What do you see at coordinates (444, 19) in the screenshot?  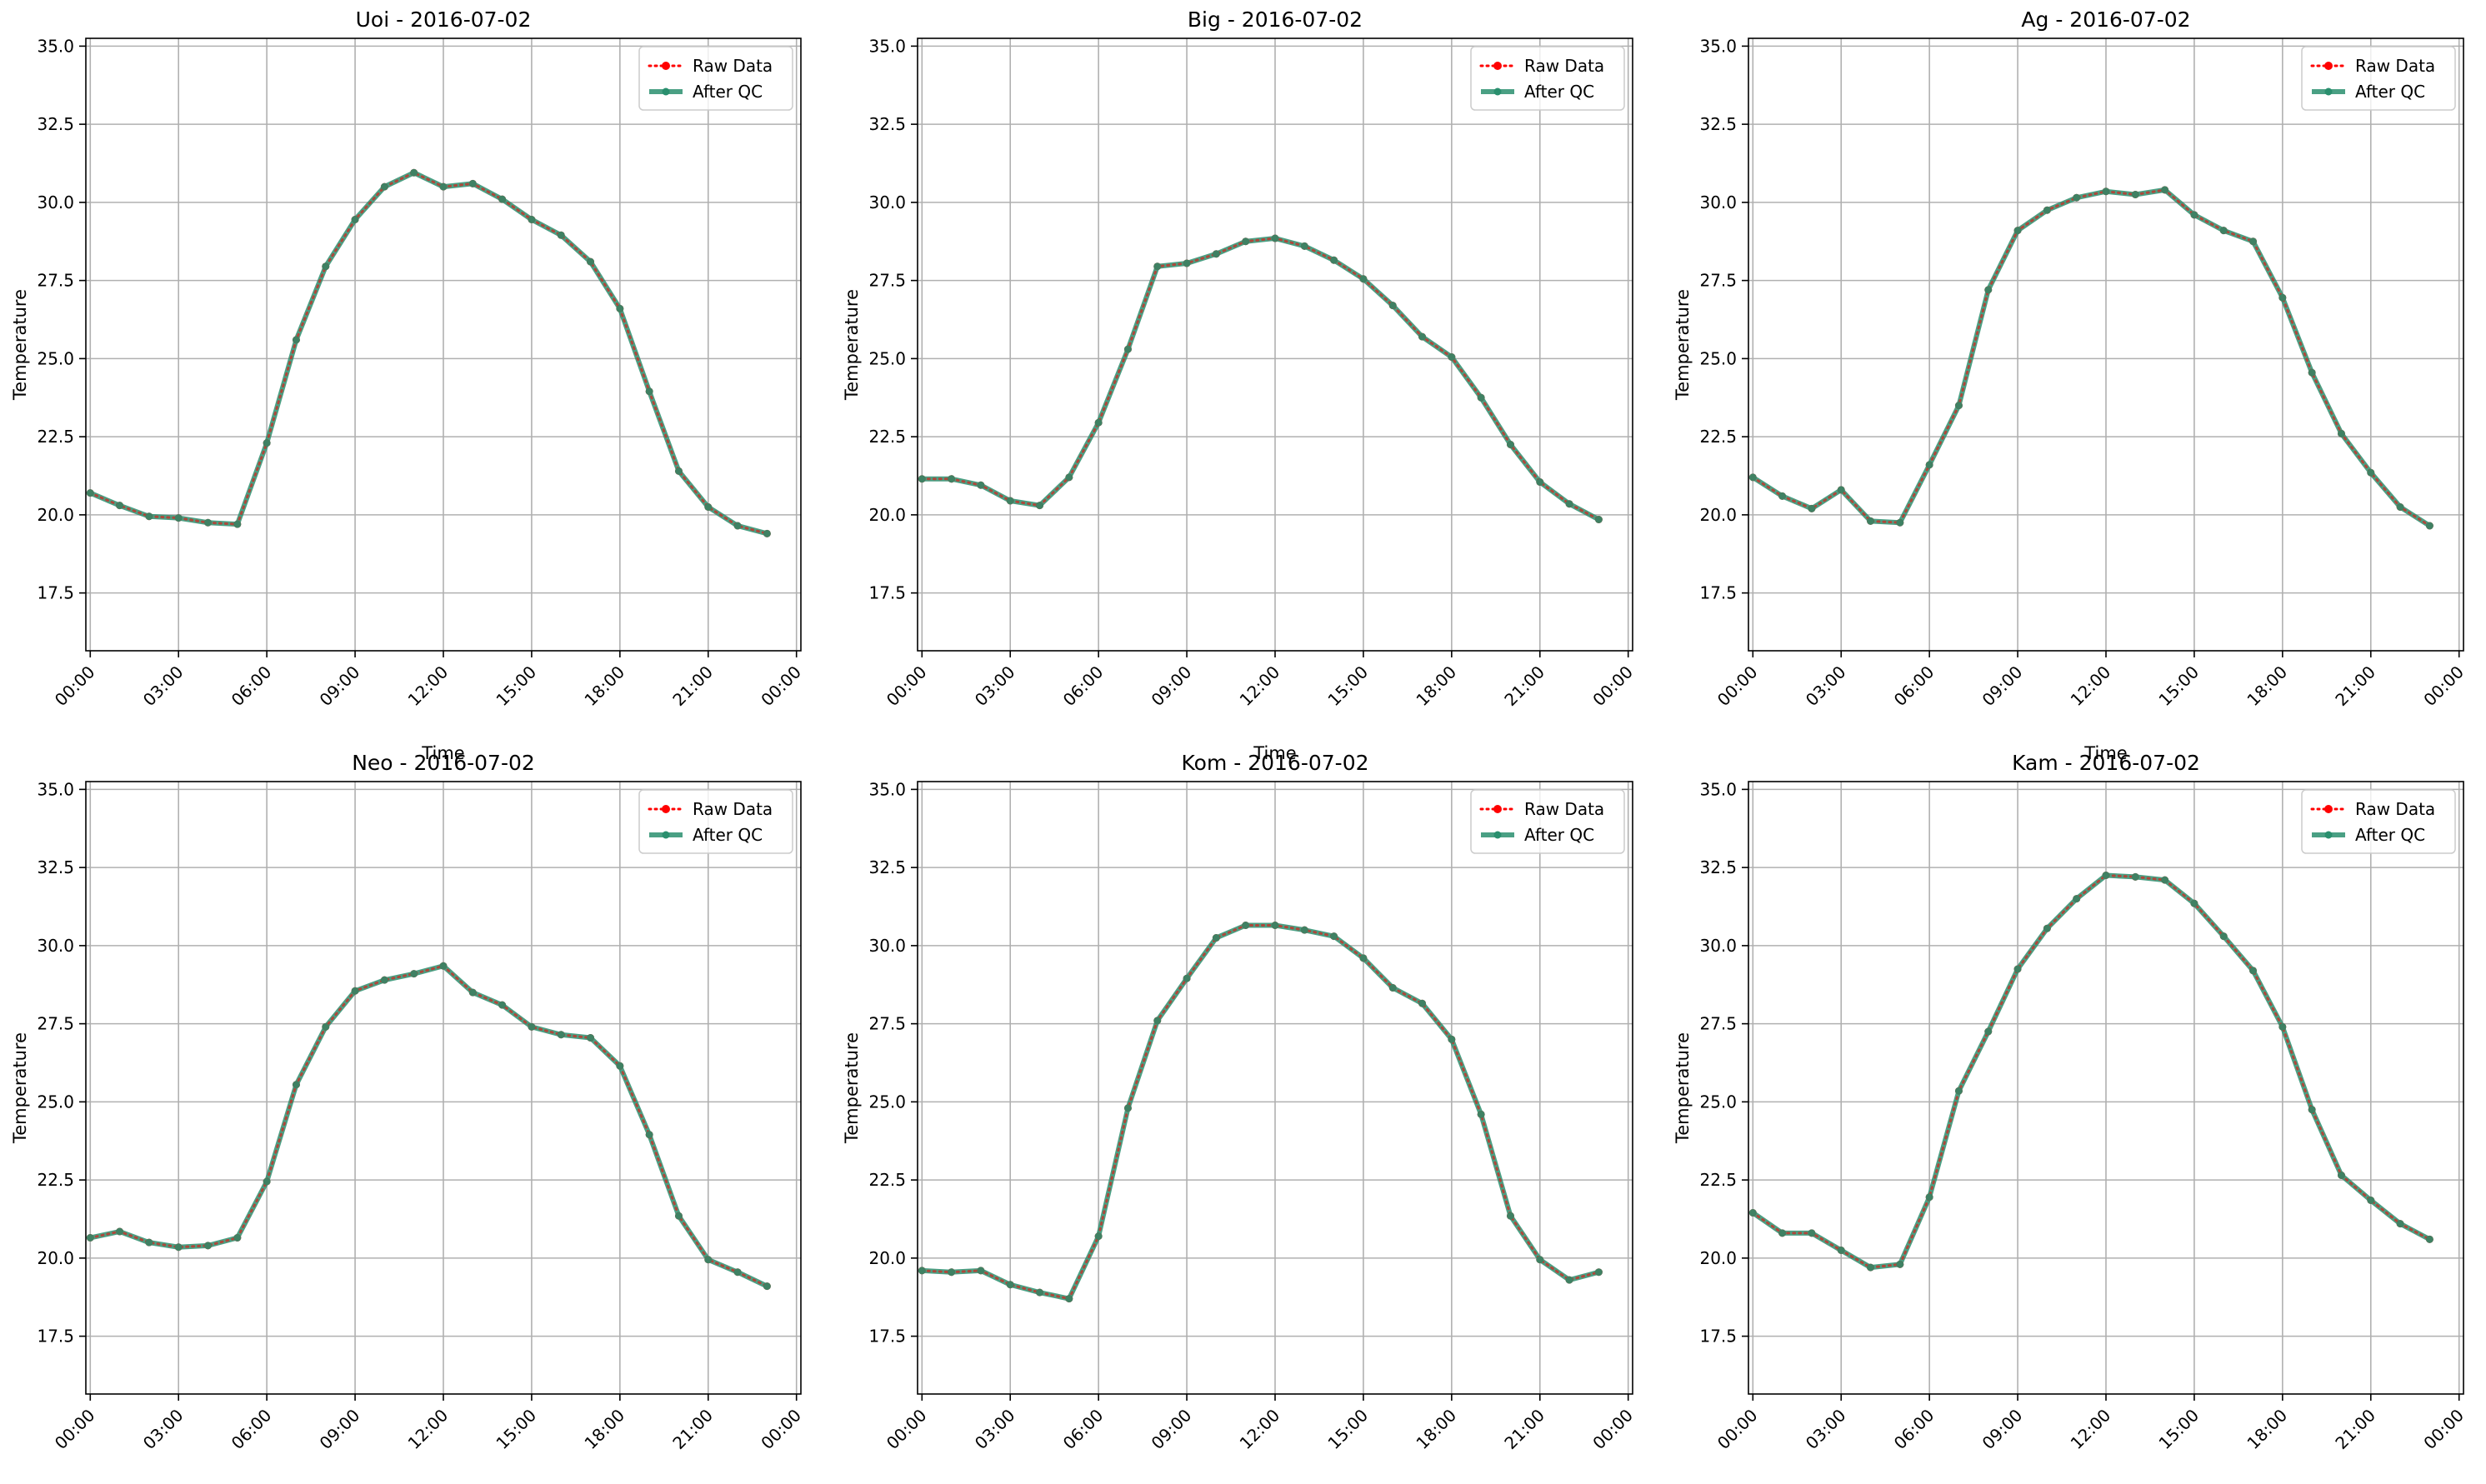 I see `subplot-title: Uoi - 2016-07-02` at bounding box center [444, 19].